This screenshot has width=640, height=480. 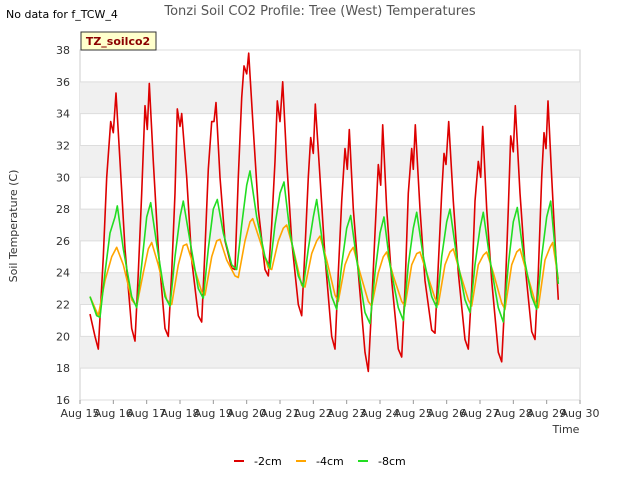 I want to click on x-tick-label: Aug 18, so click(x=180, y=413).